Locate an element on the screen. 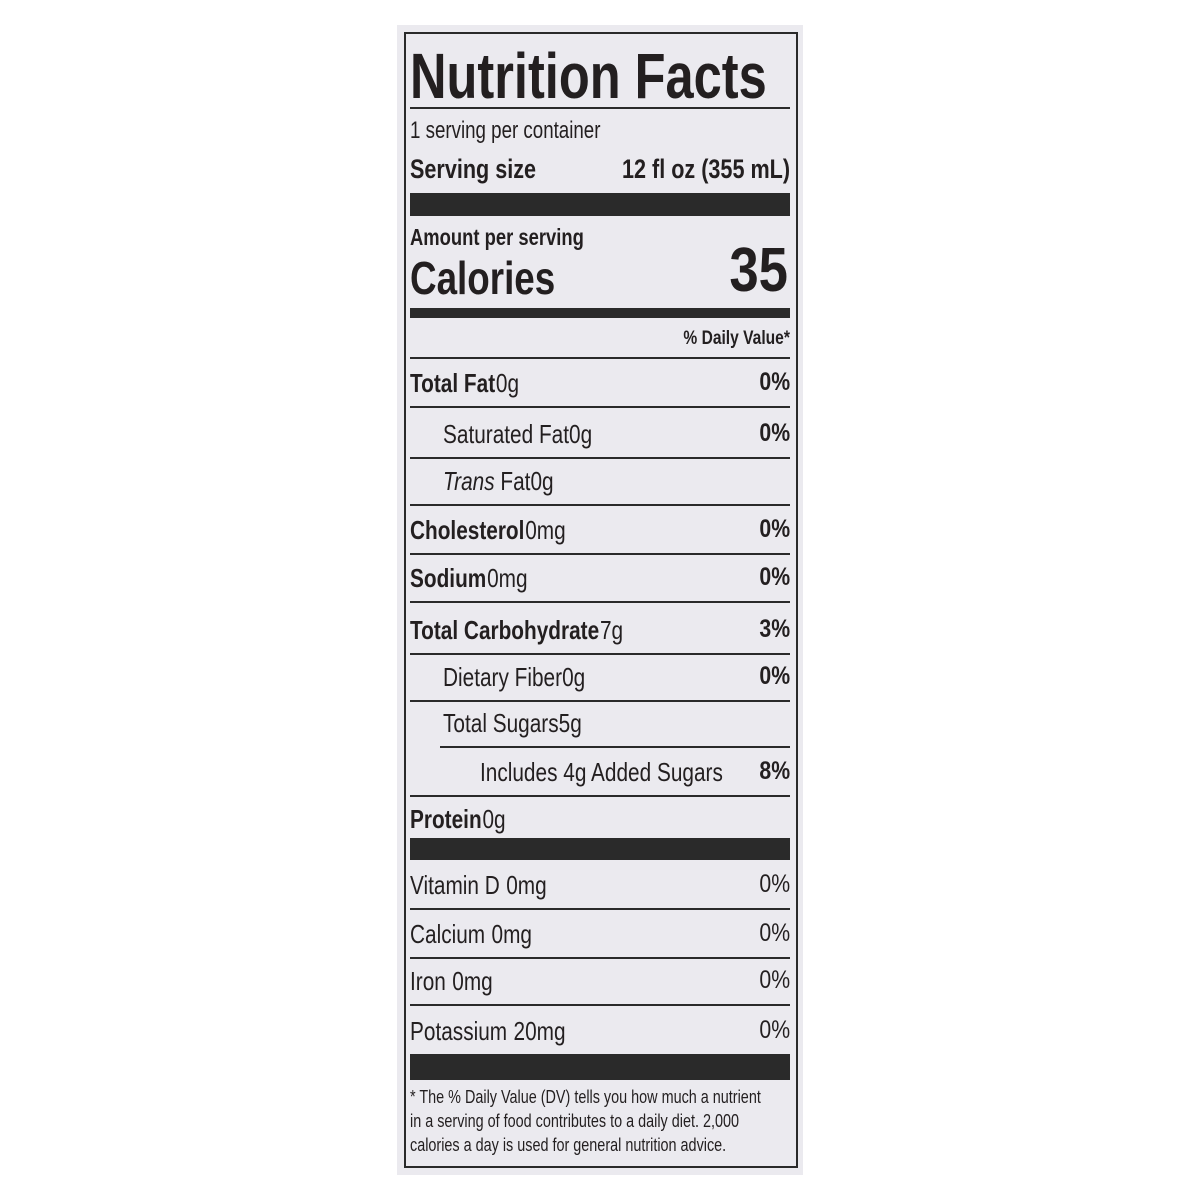 The height and width of the screenshot is (1200, 1200). label-title: Nutrition Facts is located at coordinates (588, 76).